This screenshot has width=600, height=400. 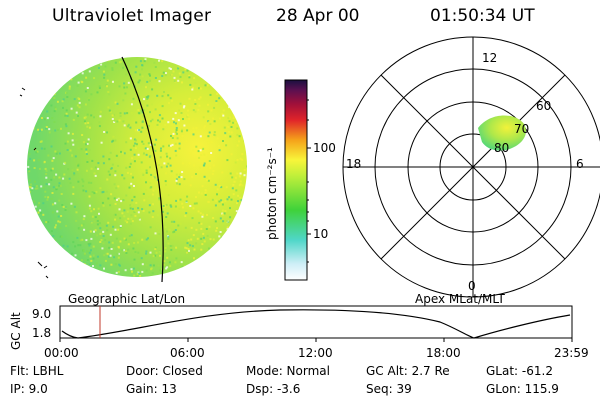 What do you see at coordinates (41, 333) in the screenshot?
I see `altitude-ytick-low: 1.8` at bounding box center [41, 333].